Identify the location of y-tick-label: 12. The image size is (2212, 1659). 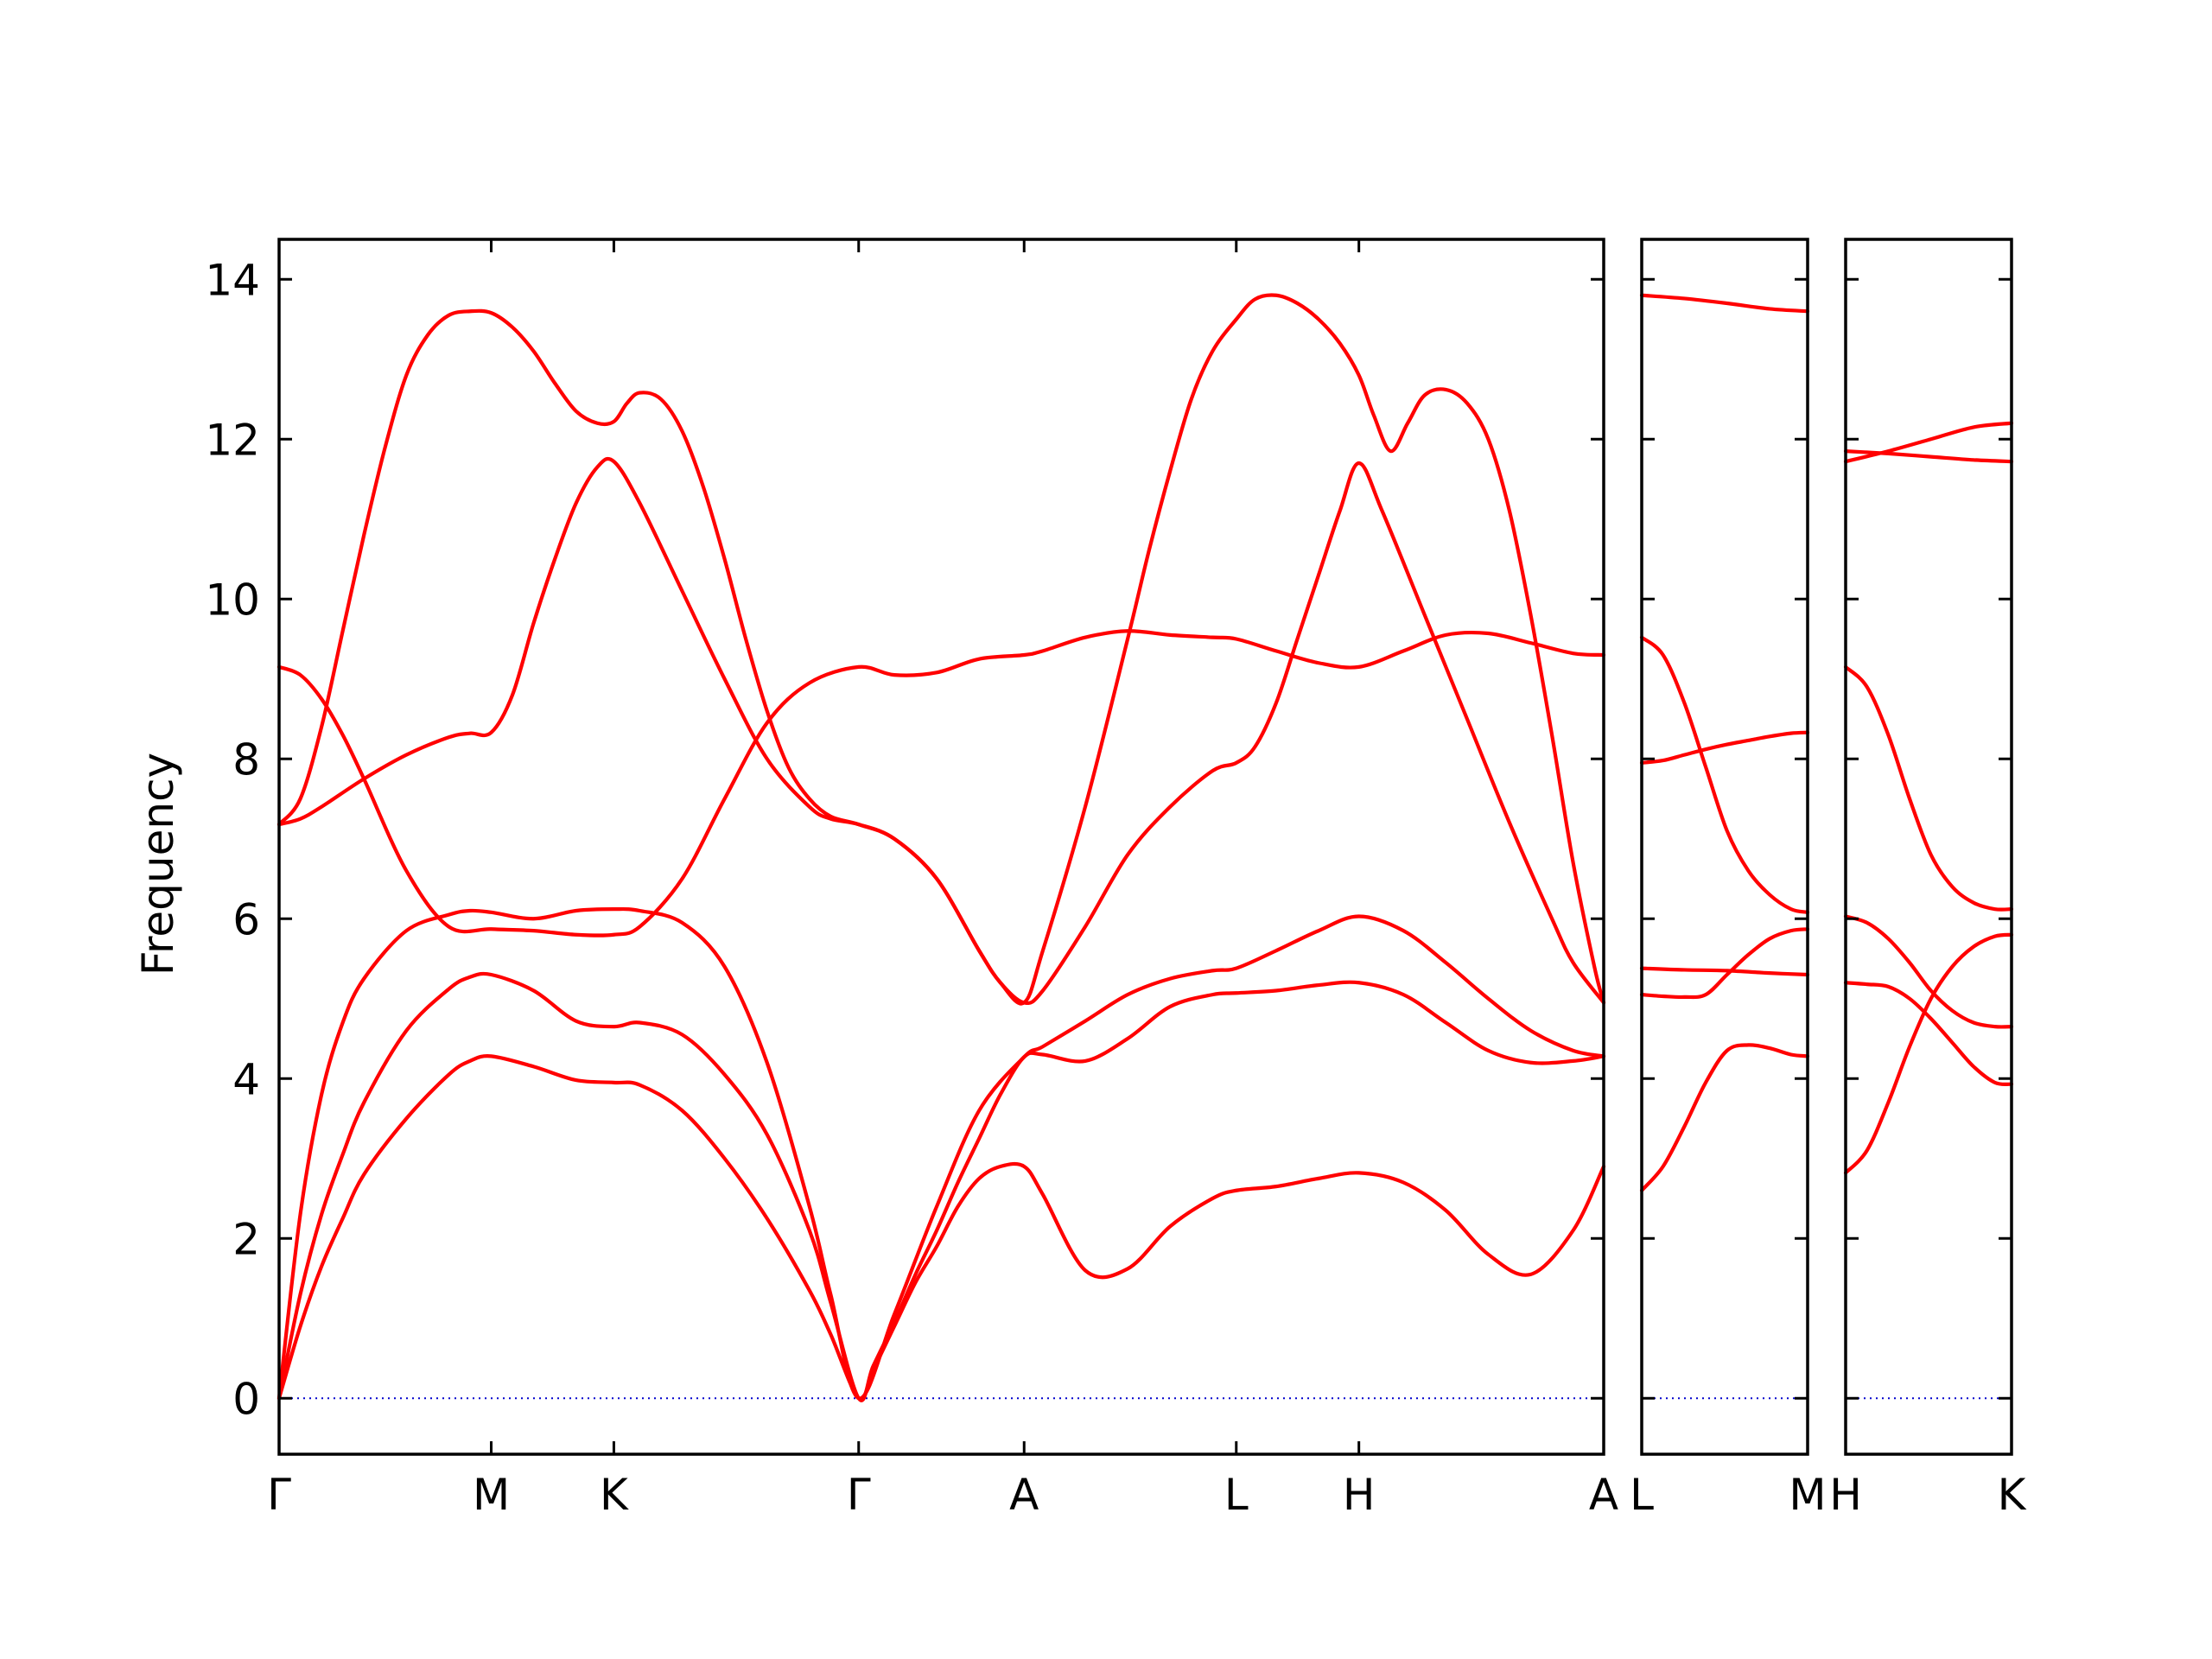
(232, 440).